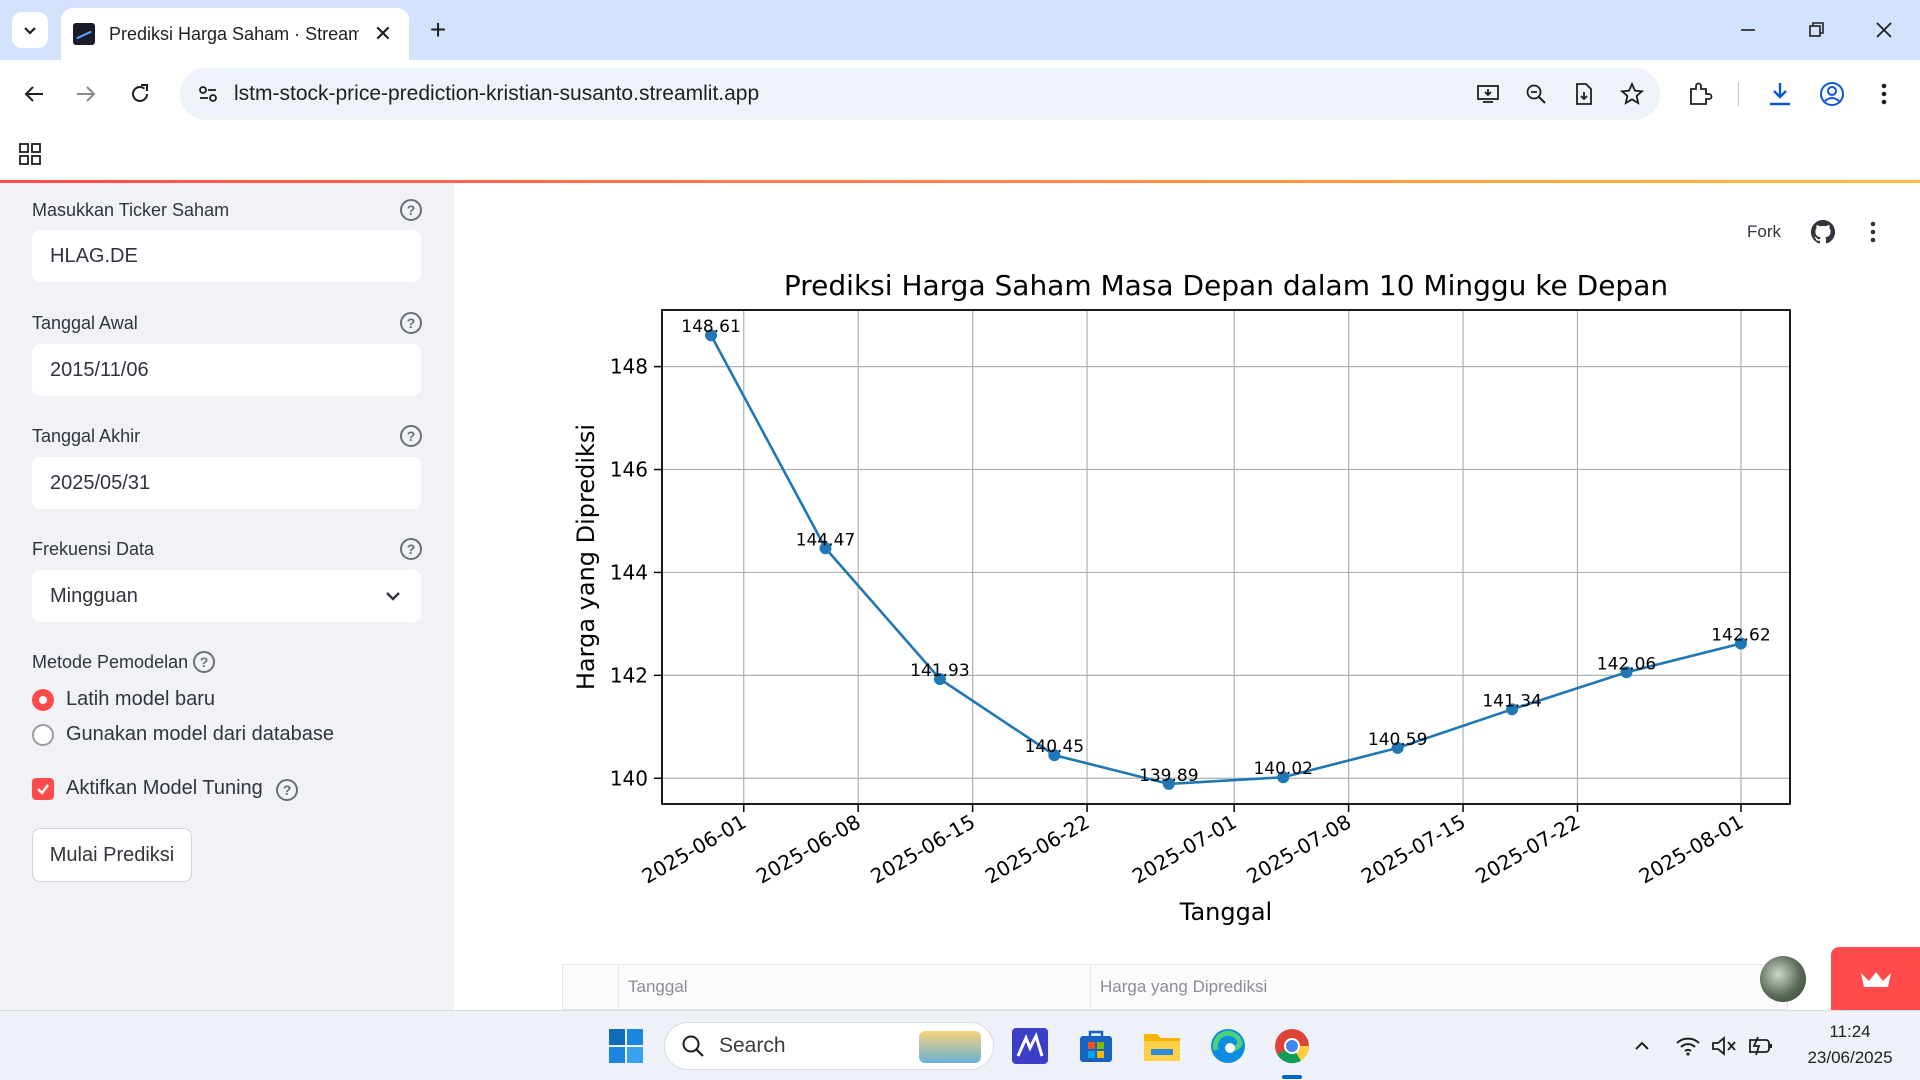 The width and height of the screenshot is (1920, 1080). Describe the element at coordinates (1688, 1046) in the screenshot. I see `wifi-icon` at that location.